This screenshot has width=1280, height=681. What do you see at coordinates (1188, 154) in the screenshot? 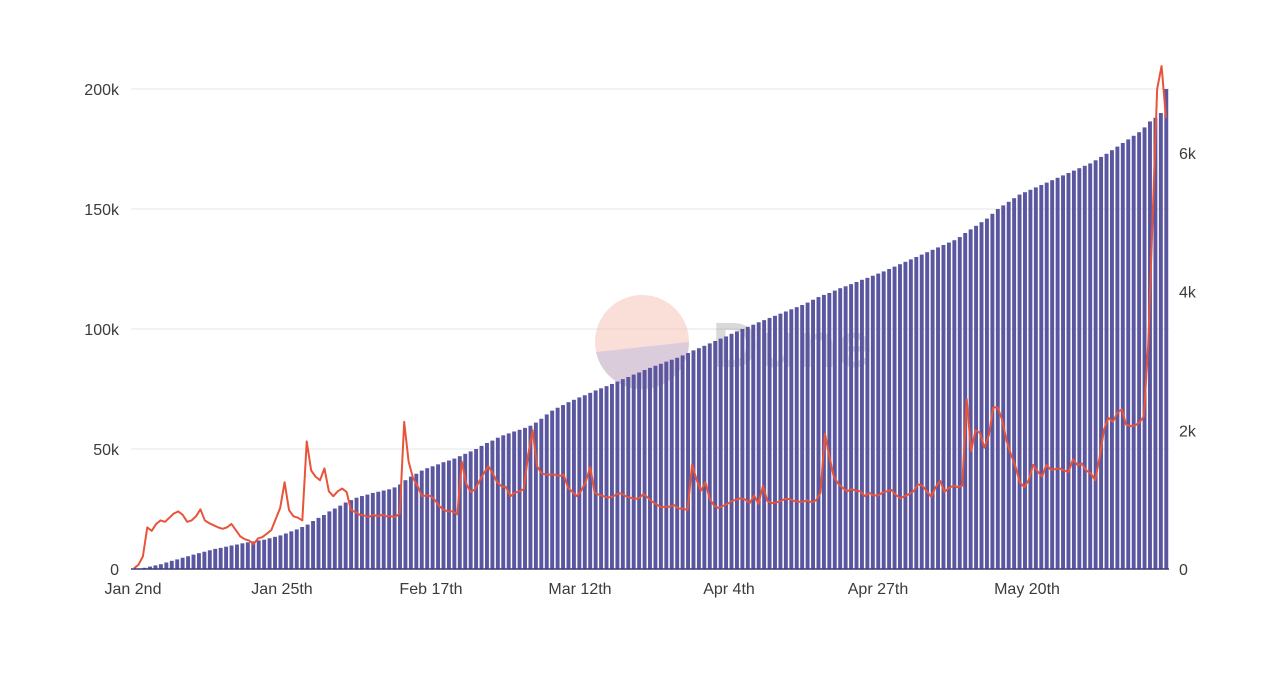
I see `y-right-tick-label: 6k` at bounding box center [1188, 154].